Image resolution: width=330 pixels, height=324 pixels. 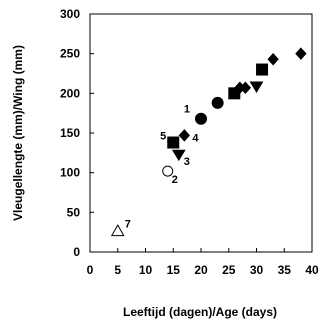 What do you see at coordinates (285, 270) in the screenshot?
I see `x-tick-label: 35` at bounding box center [285, 270].